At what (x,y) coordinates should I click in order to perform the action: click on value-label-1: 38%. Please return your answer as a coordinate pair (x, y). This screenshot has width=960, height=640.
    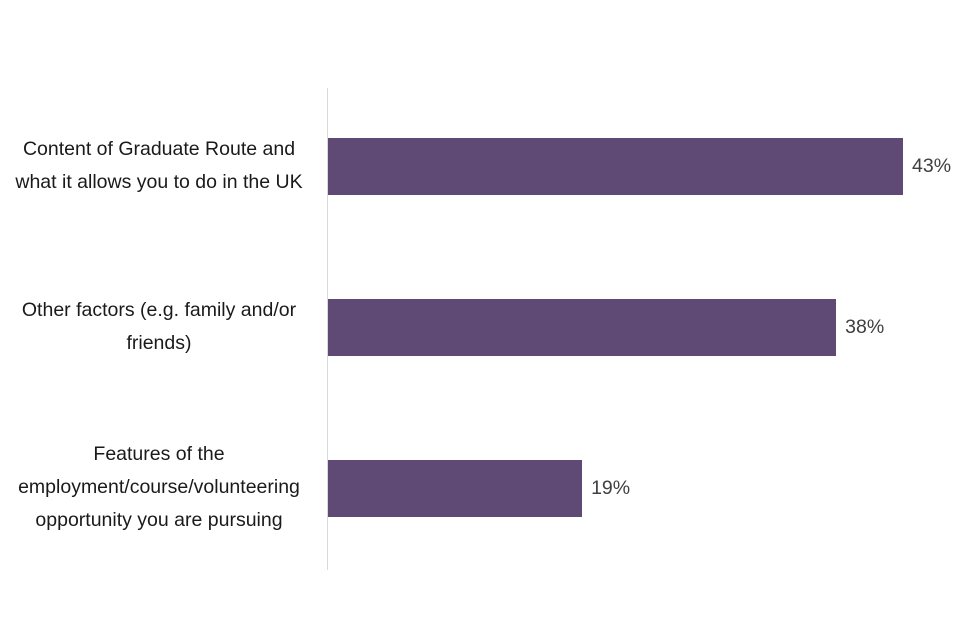
    Looking at the image, I should click on (865, 327).